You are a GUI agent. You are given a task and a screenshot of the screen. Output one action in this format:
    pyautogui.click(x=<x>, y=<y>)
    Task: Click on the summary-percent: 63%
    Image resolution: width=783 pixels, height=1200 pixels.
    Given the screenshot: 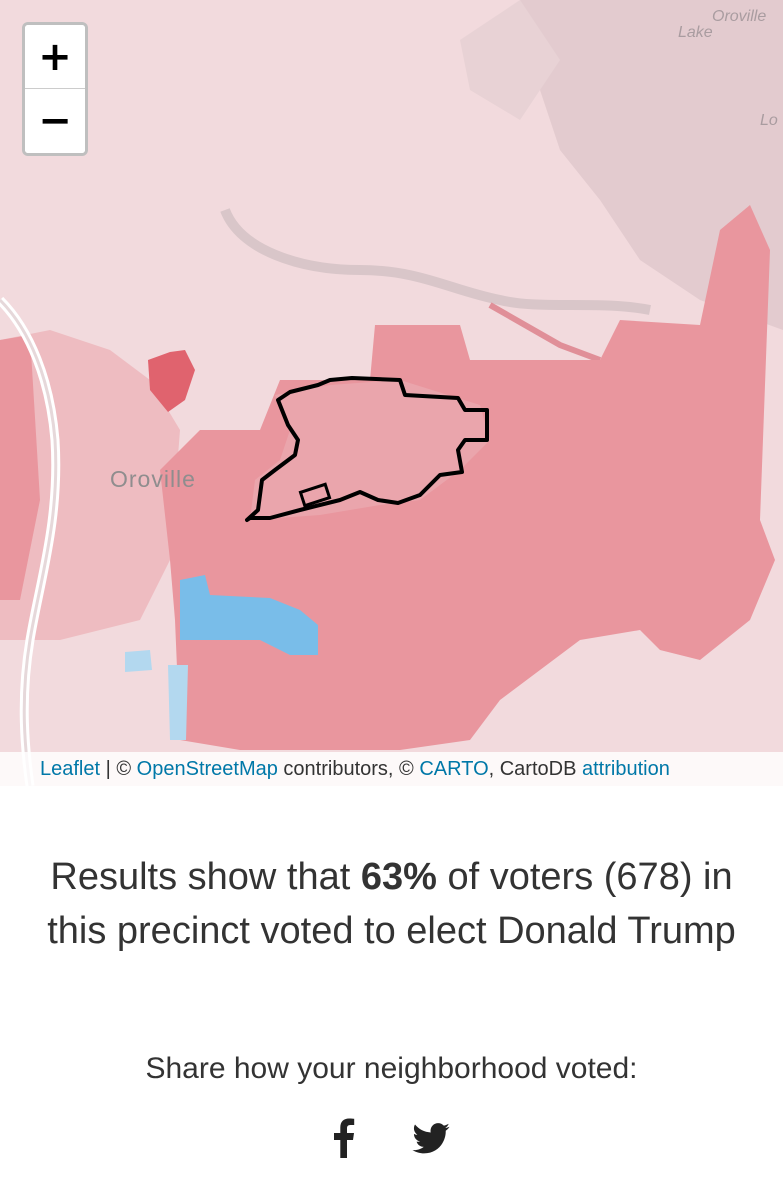 What is the action you would take?
    pyautogui.click(x=398, y=877)
    